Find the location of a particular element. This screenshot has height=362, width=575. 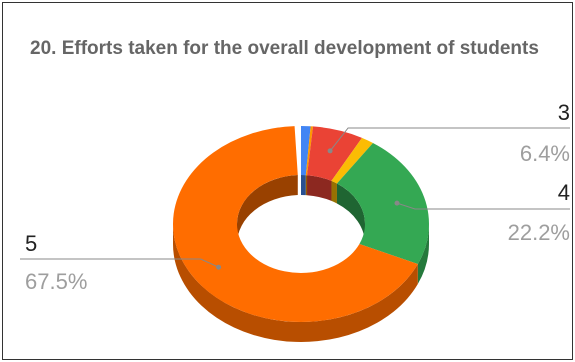

callout-name-3: 3 is located at coordinates (564, 112).